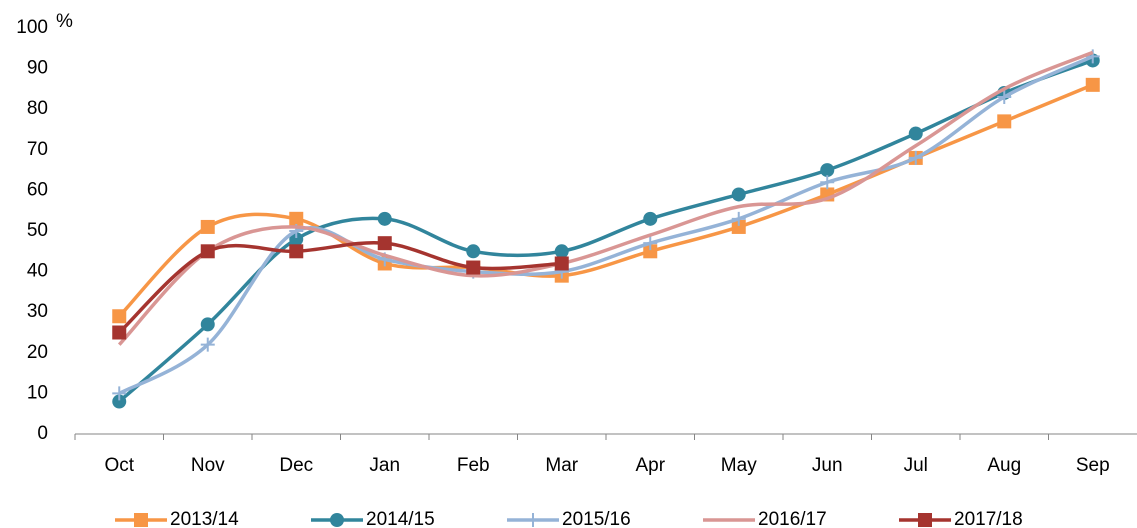  Describe the element at coordinates (596, 518) in the screenshot. I see `legend-label: 2015/16` at that location.